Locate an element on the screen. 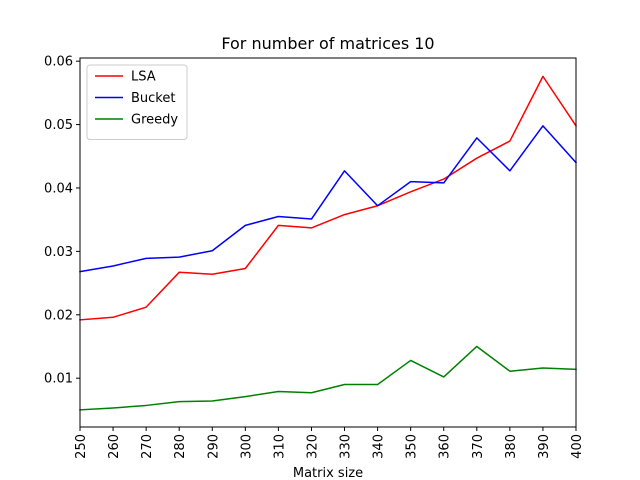 The height and width of the screenshot is (480, 640). y-tick-label: 0.06 is located at coordinates (58, 62).